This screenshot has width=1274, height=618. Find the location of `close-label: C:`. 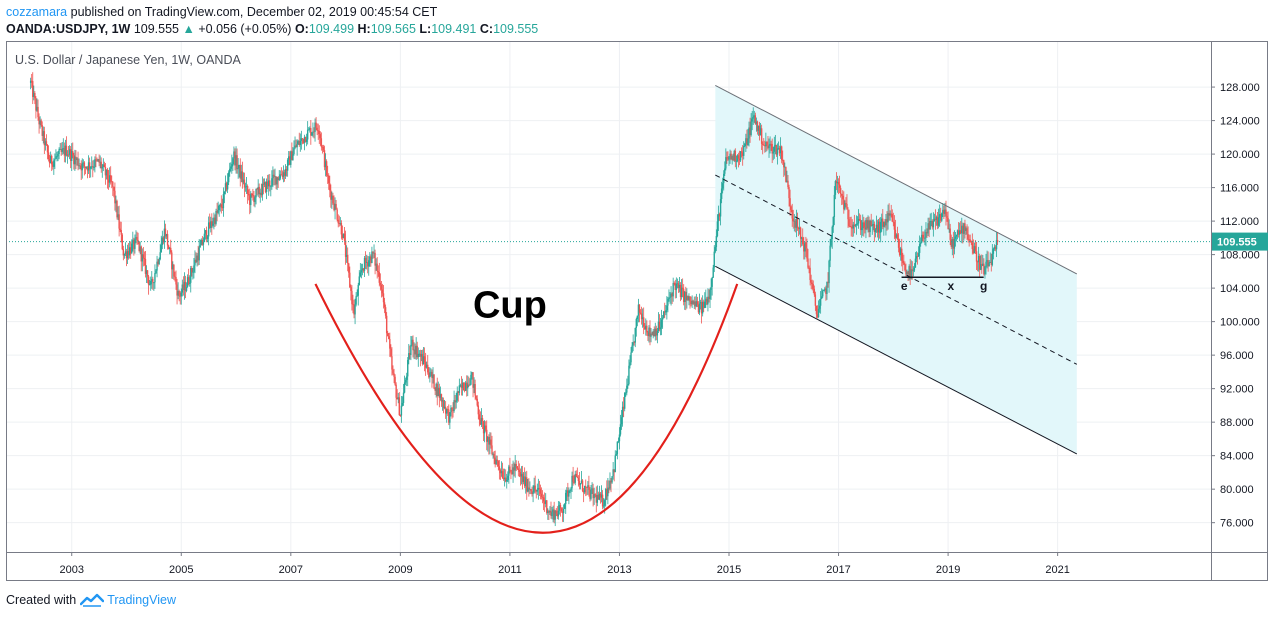

close-label: C: is located at coordinates (486, 29).